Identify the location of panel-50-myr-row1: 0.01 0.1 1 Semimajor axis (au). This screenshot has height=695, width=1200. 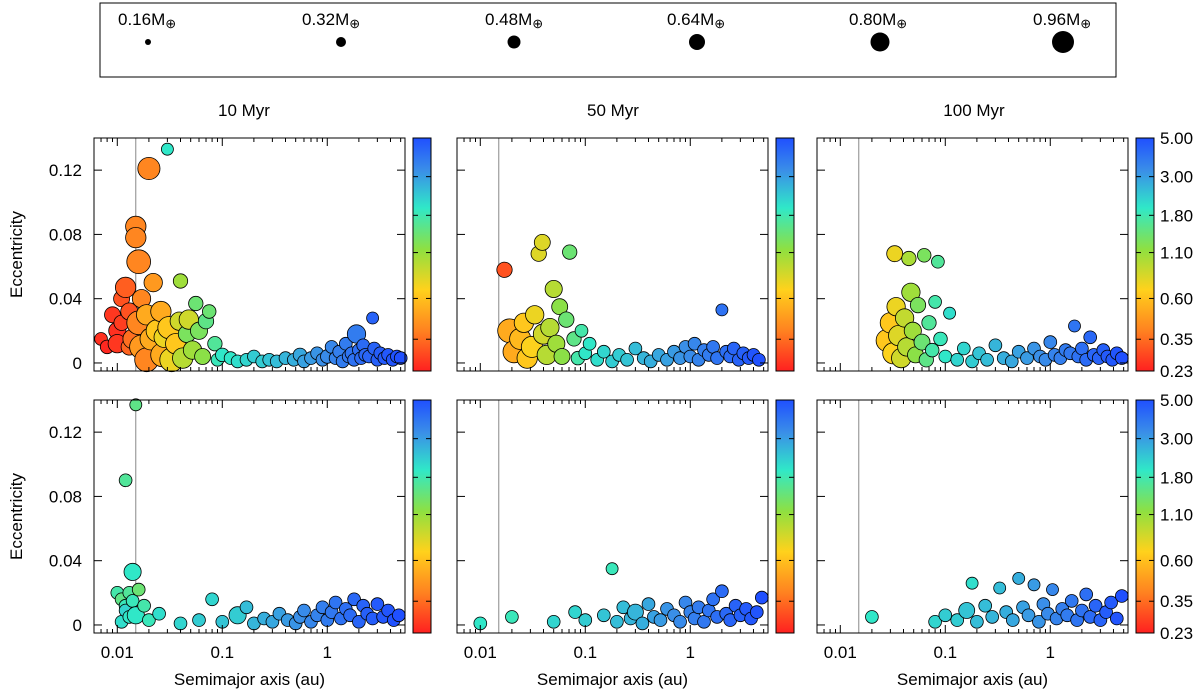
(625, 544).